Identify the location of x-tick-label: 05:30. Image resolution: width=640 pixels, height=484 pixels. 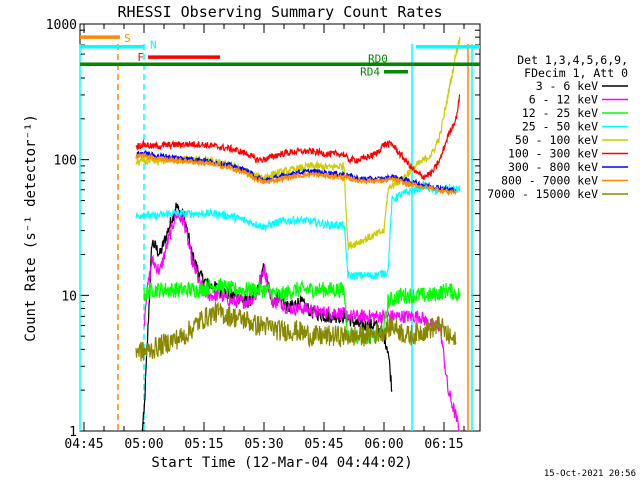
(263, 444).